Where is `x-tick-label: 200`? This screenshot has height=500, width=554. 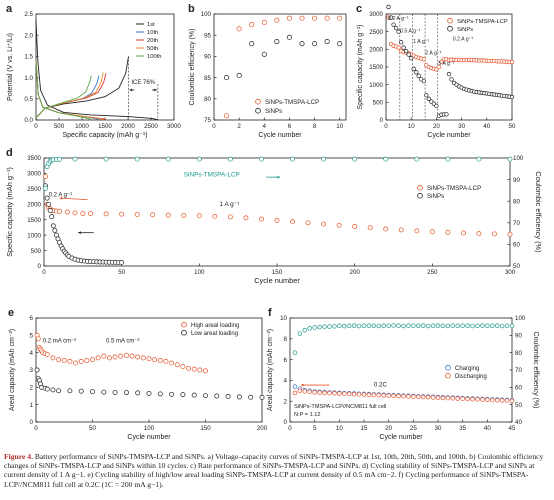 x-tick-label: 200 is located at coordinates (355, 272).